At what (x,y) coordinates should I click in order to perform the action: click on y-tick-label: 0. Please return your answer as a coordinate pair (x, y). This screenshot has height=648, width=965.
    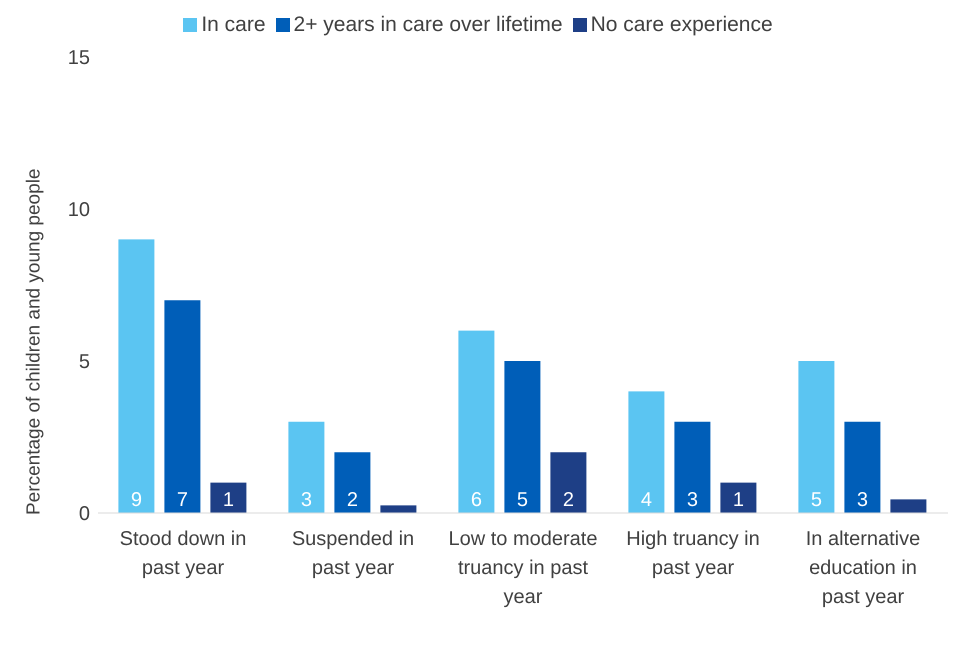
    Looking at the image, I should click on (84, 514).